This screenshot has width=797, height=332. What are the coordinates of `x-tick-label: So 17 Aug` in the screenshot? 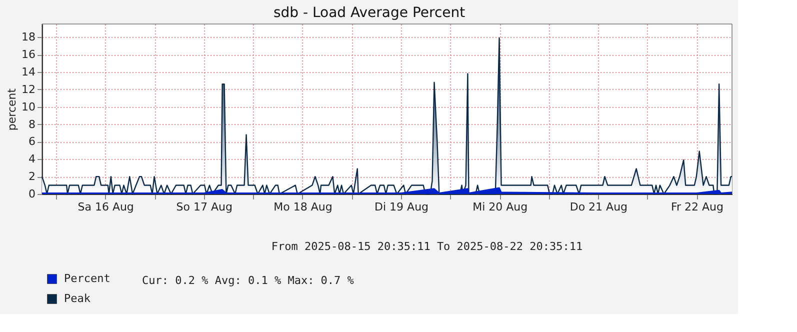 It's located at (204, 207).